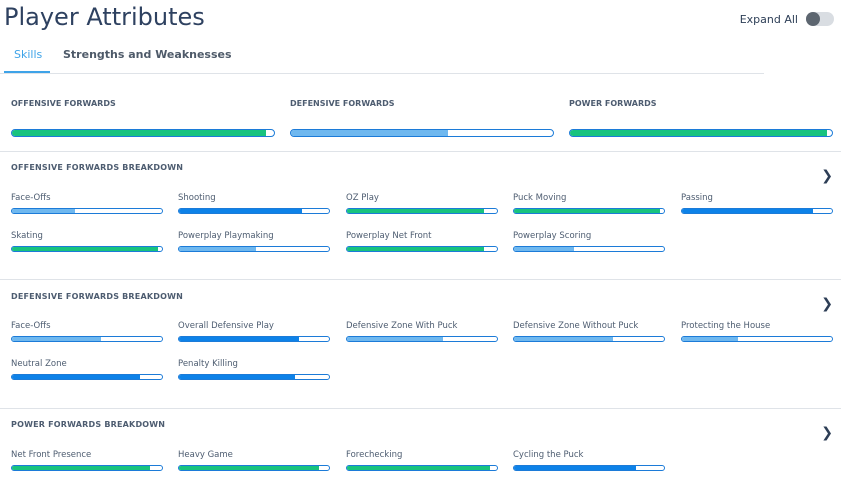 The image size is (848, 495). What do you see at coordinates (422, 243) in the screenshot?
I see `stat-item: Powerplay Net Front` at bounding box center [422, 243].